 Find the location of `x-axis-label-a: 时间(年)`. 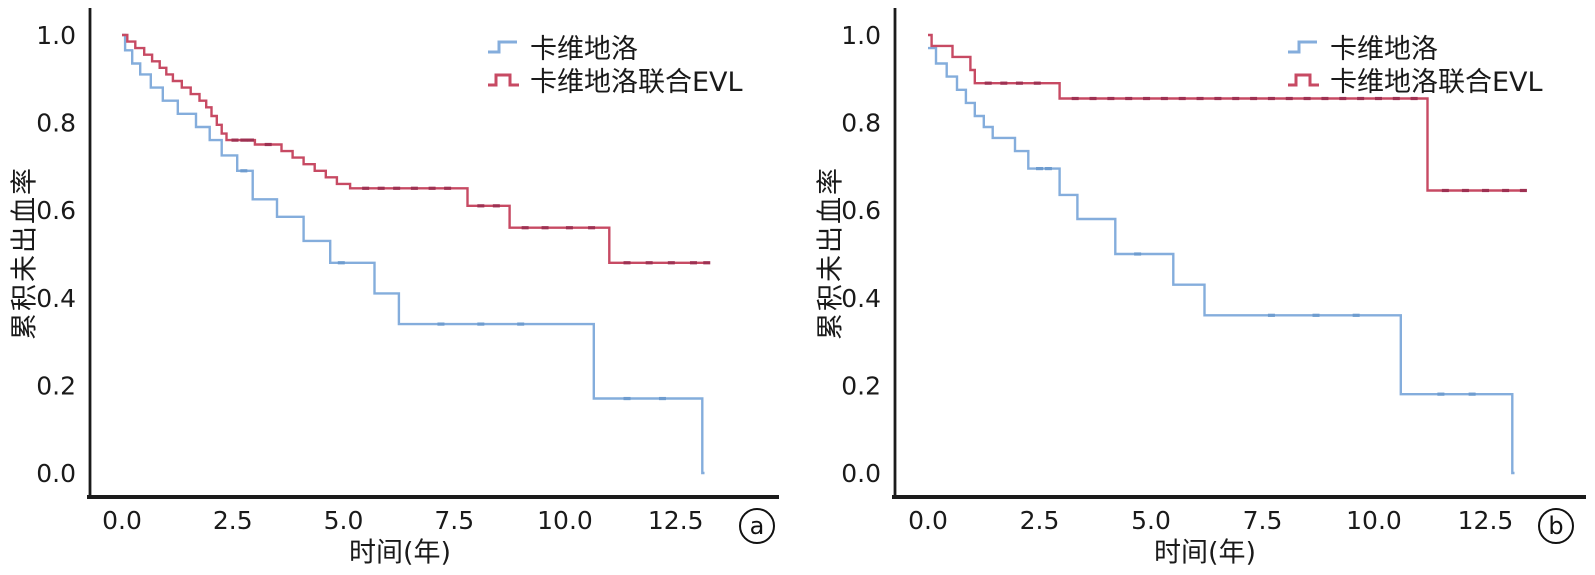

x-axis-label-a: 时间(年) is located at coordinates (400, 553).